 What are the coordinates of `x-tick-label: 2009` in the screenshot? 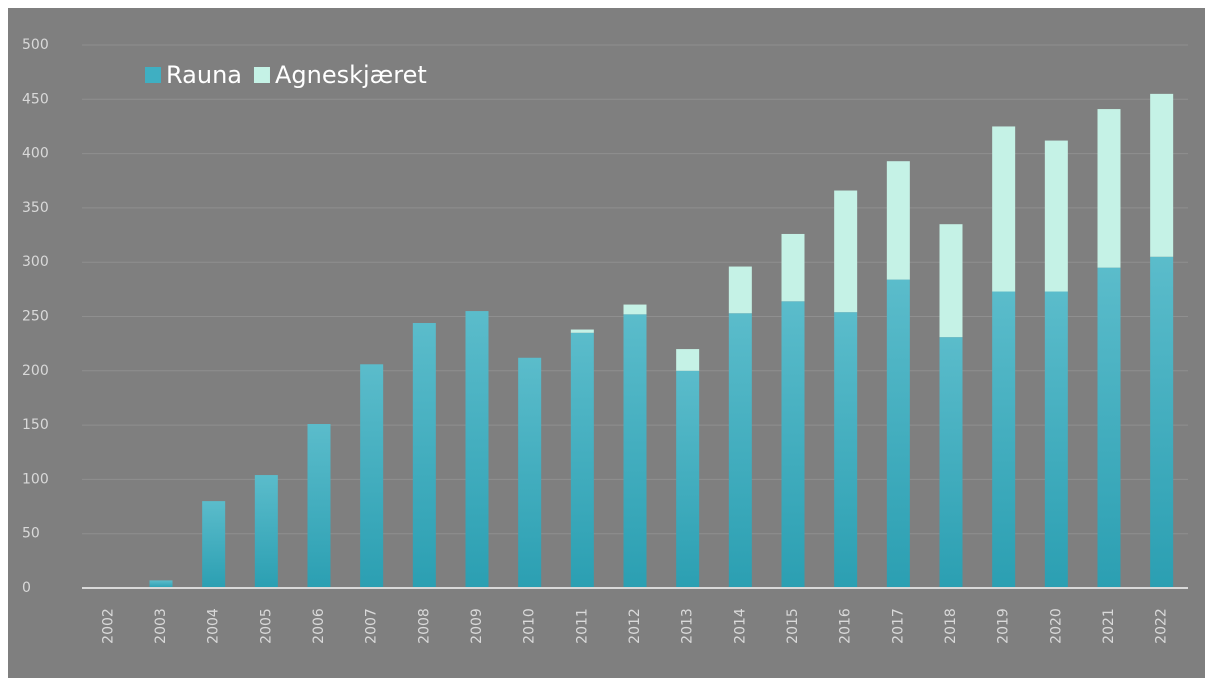 It's located at (477, 626).